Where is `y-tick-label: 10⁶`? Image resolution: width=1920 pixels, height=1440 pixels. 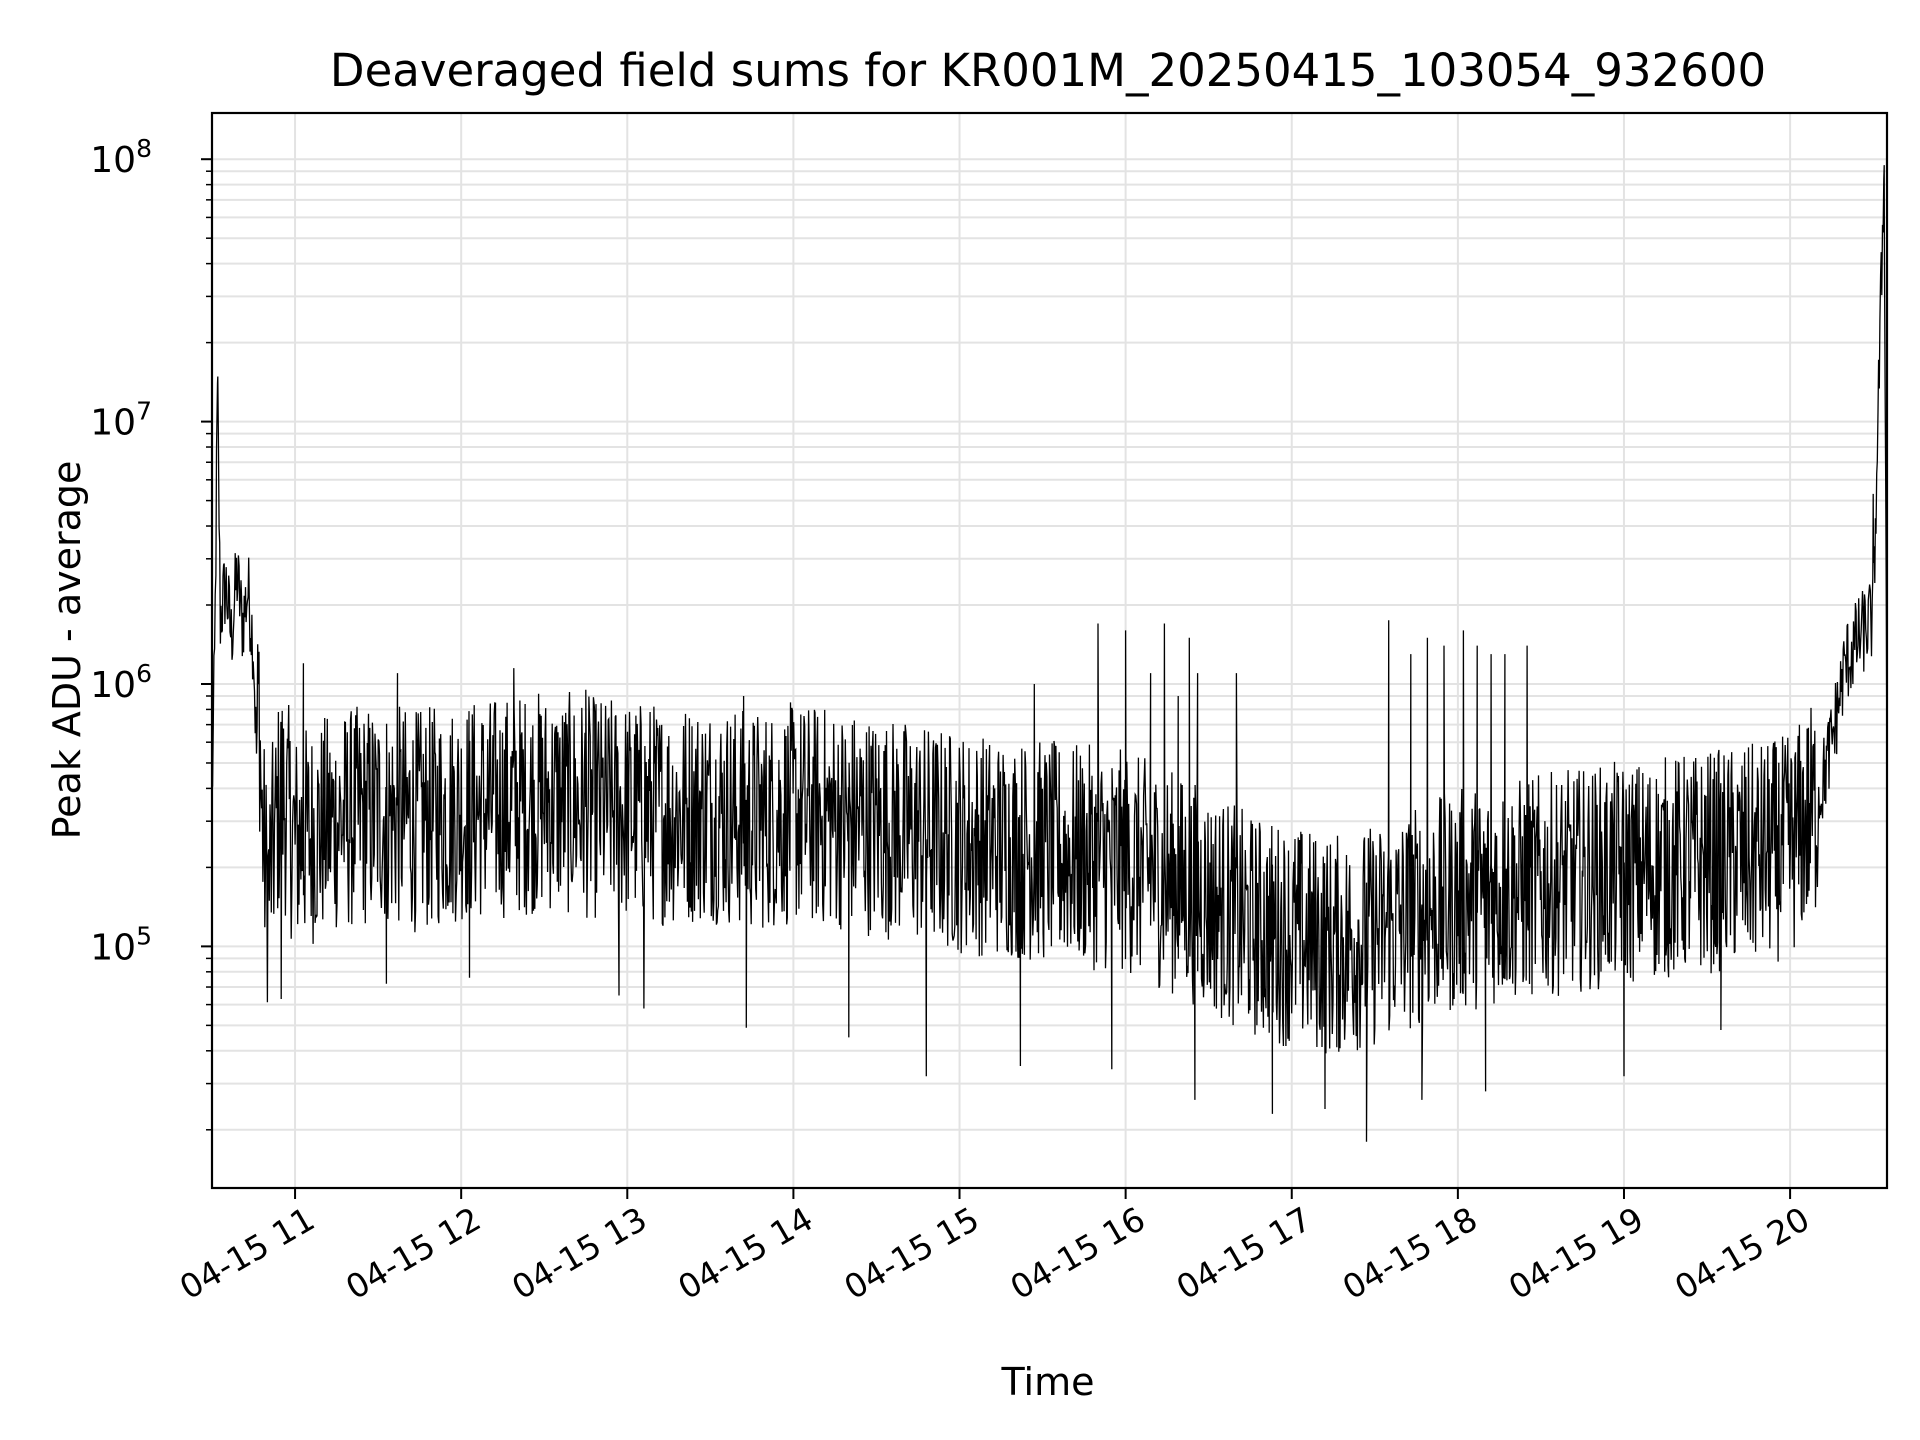 y-tick-label: 10⁶ is located at coordinates (121, 682).